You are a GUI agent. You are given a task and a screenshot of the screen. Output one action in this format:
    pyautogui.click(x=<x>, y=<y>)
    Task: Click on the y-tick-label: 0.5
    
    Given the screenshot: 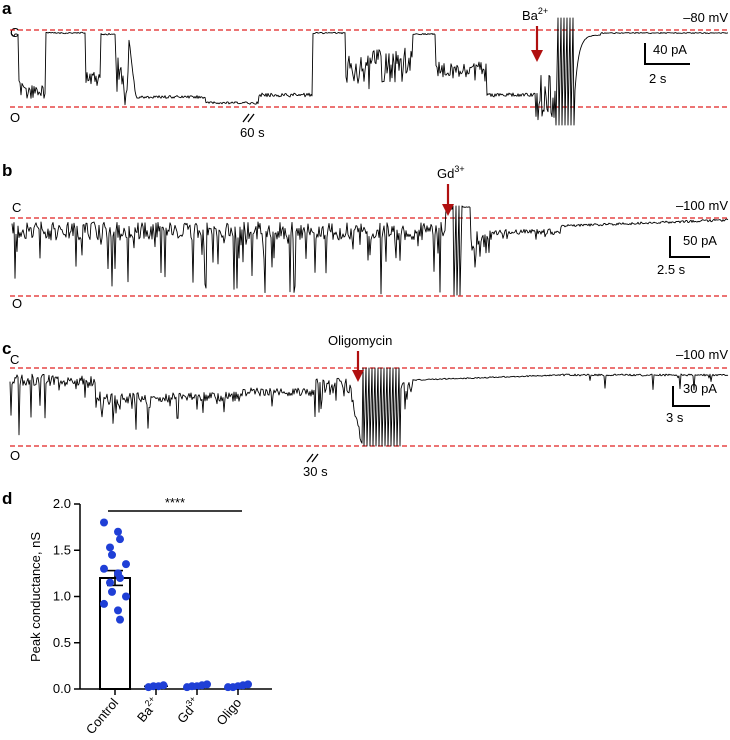 What is the action you would take?
    pyautogui.click(x=62, y=642)
    